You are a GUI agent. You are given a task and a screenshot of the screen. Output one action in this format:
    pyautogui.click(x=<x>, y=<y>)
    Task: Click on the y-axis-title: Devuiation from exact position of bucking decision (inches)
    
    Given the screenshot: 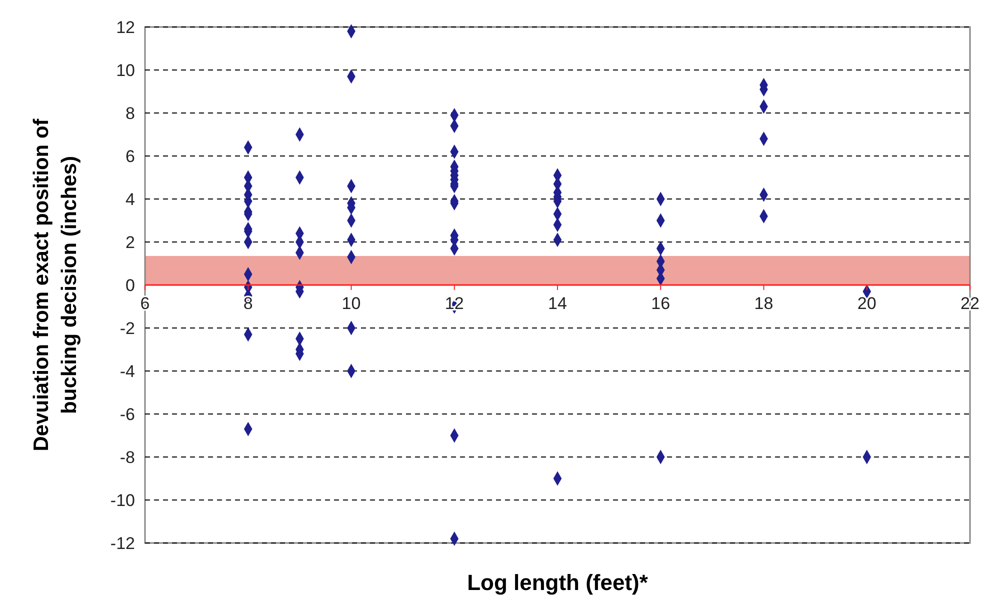 What is the action you would take?
    pyautogui.click(x=55, y=285)
    